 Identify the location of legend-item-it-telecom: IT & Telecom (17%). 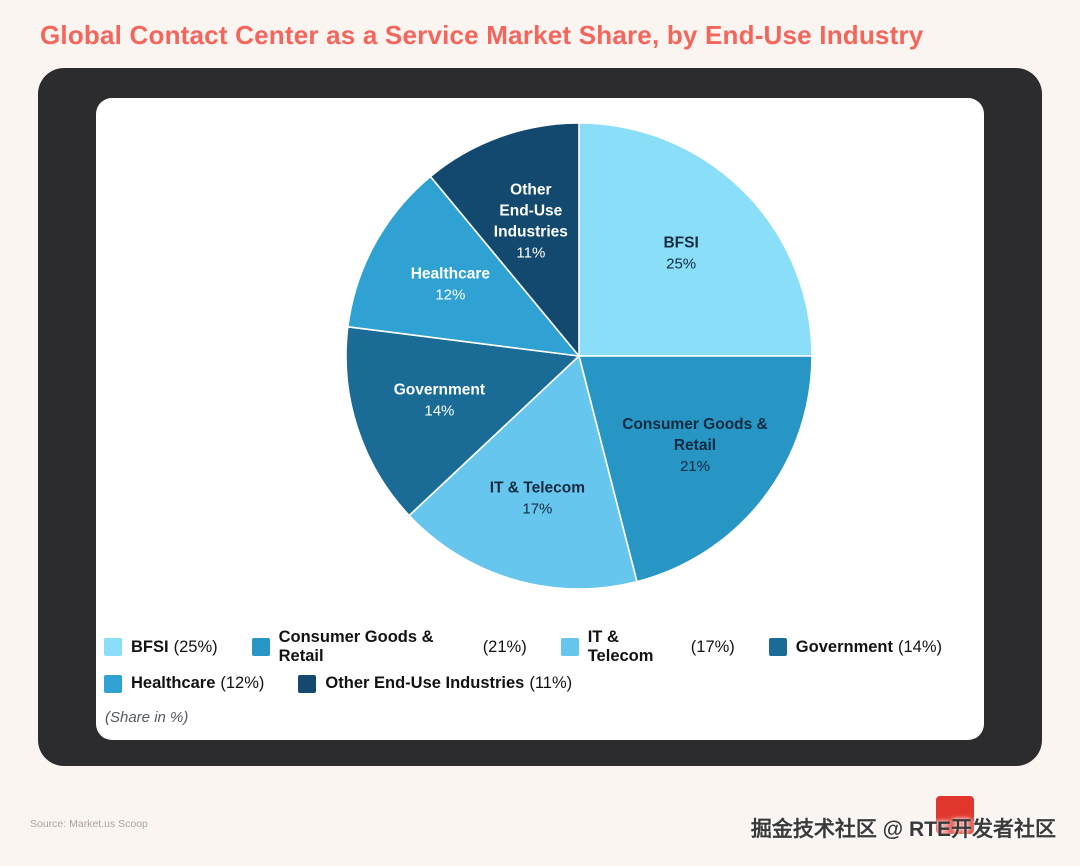
(647, 647).